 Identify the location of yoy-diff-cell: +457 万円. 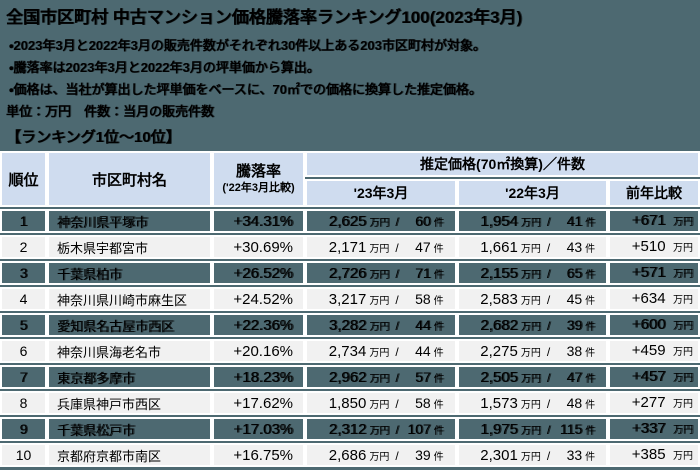
(654, 377).